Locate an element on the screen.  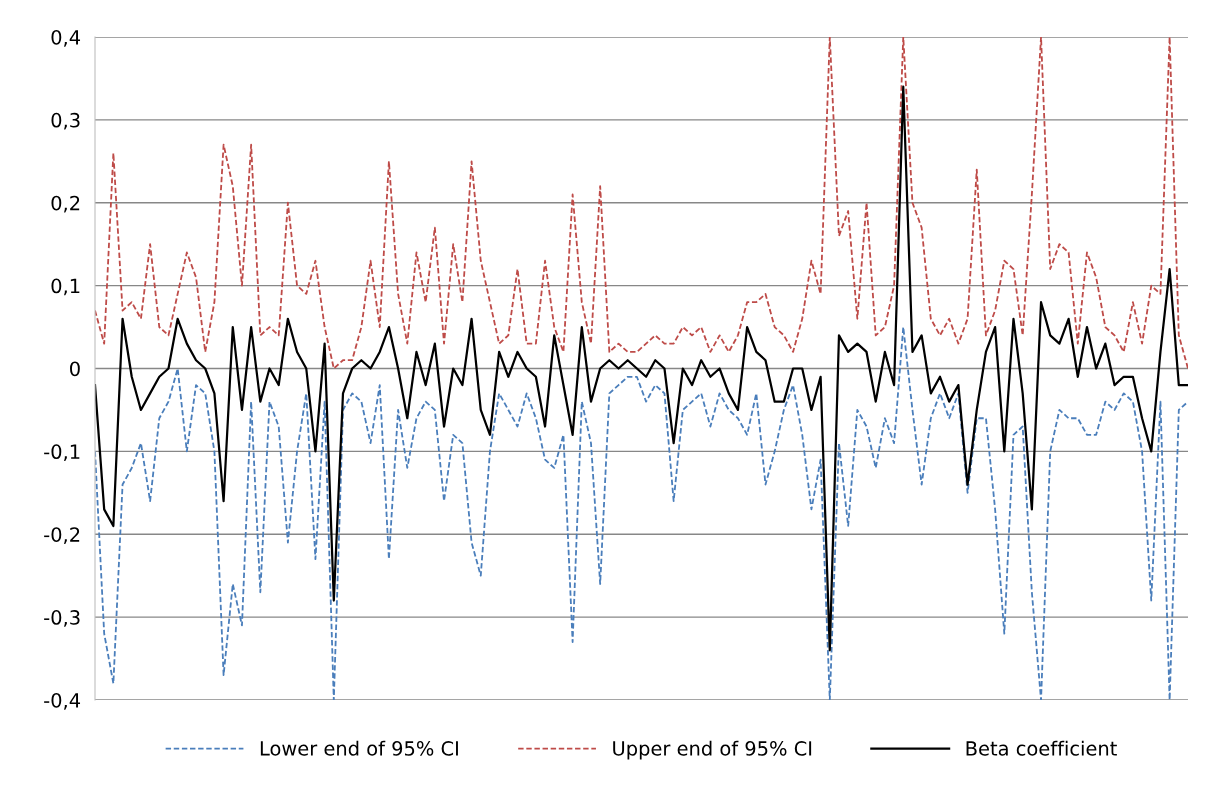
y-tick-label: -0,4 is located at coordinates (62, 701).